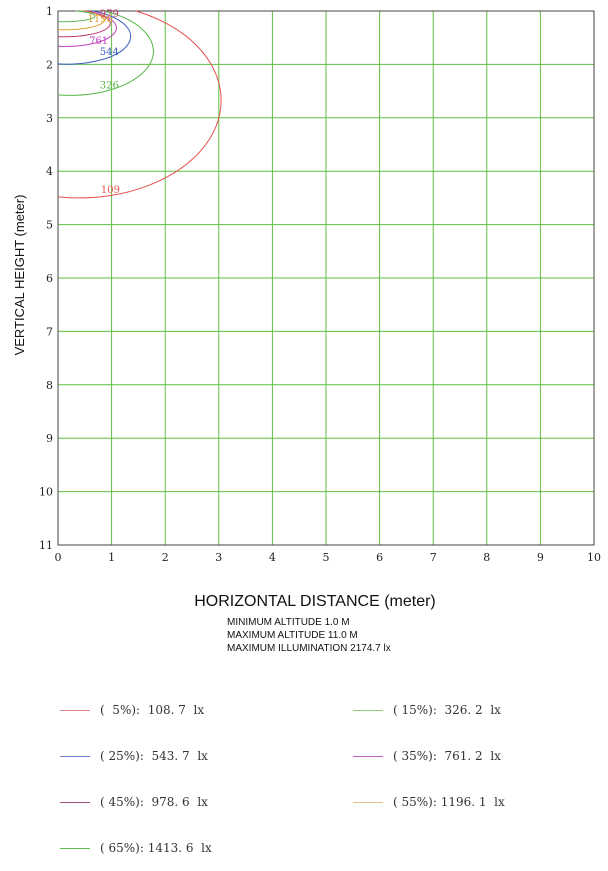  I want to click on legend-label: ( 55%): 1196. 1 lx, so click(449, 802).